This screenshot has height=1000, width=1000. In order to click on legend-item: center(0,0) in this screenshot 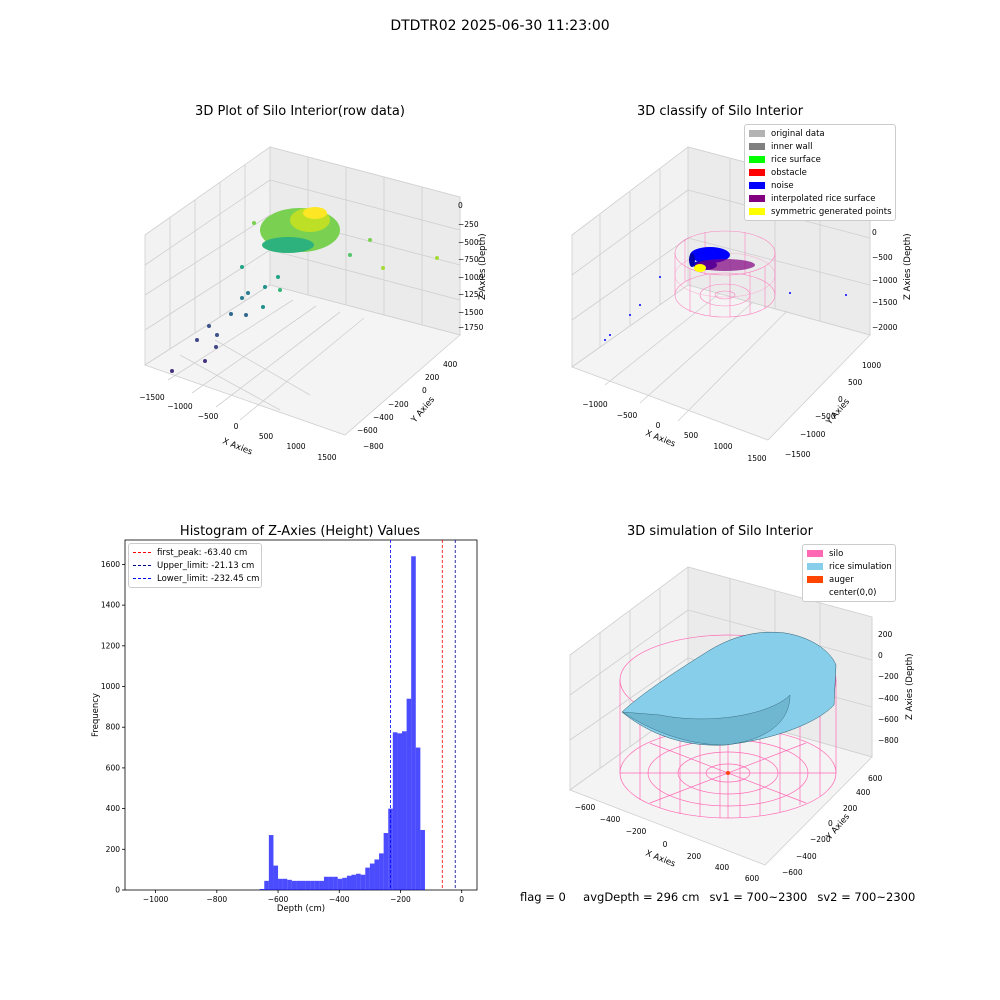, I will do `click(849, 592)`.